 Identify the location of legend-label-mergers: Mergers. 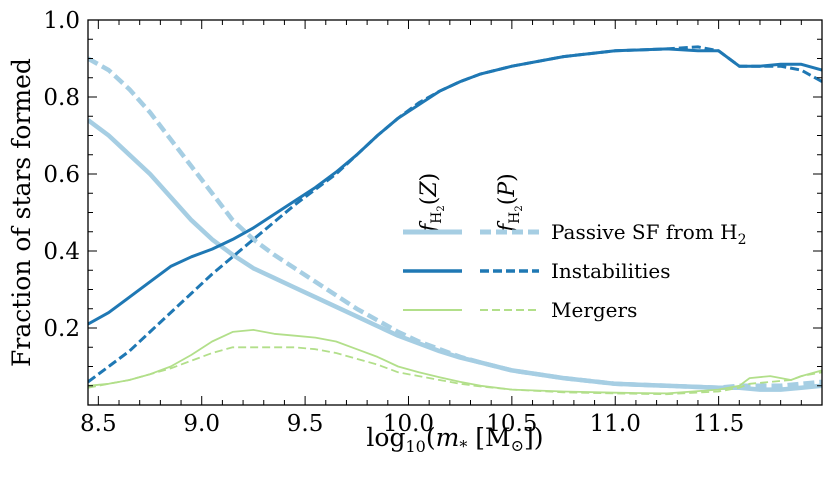
(594, 310).